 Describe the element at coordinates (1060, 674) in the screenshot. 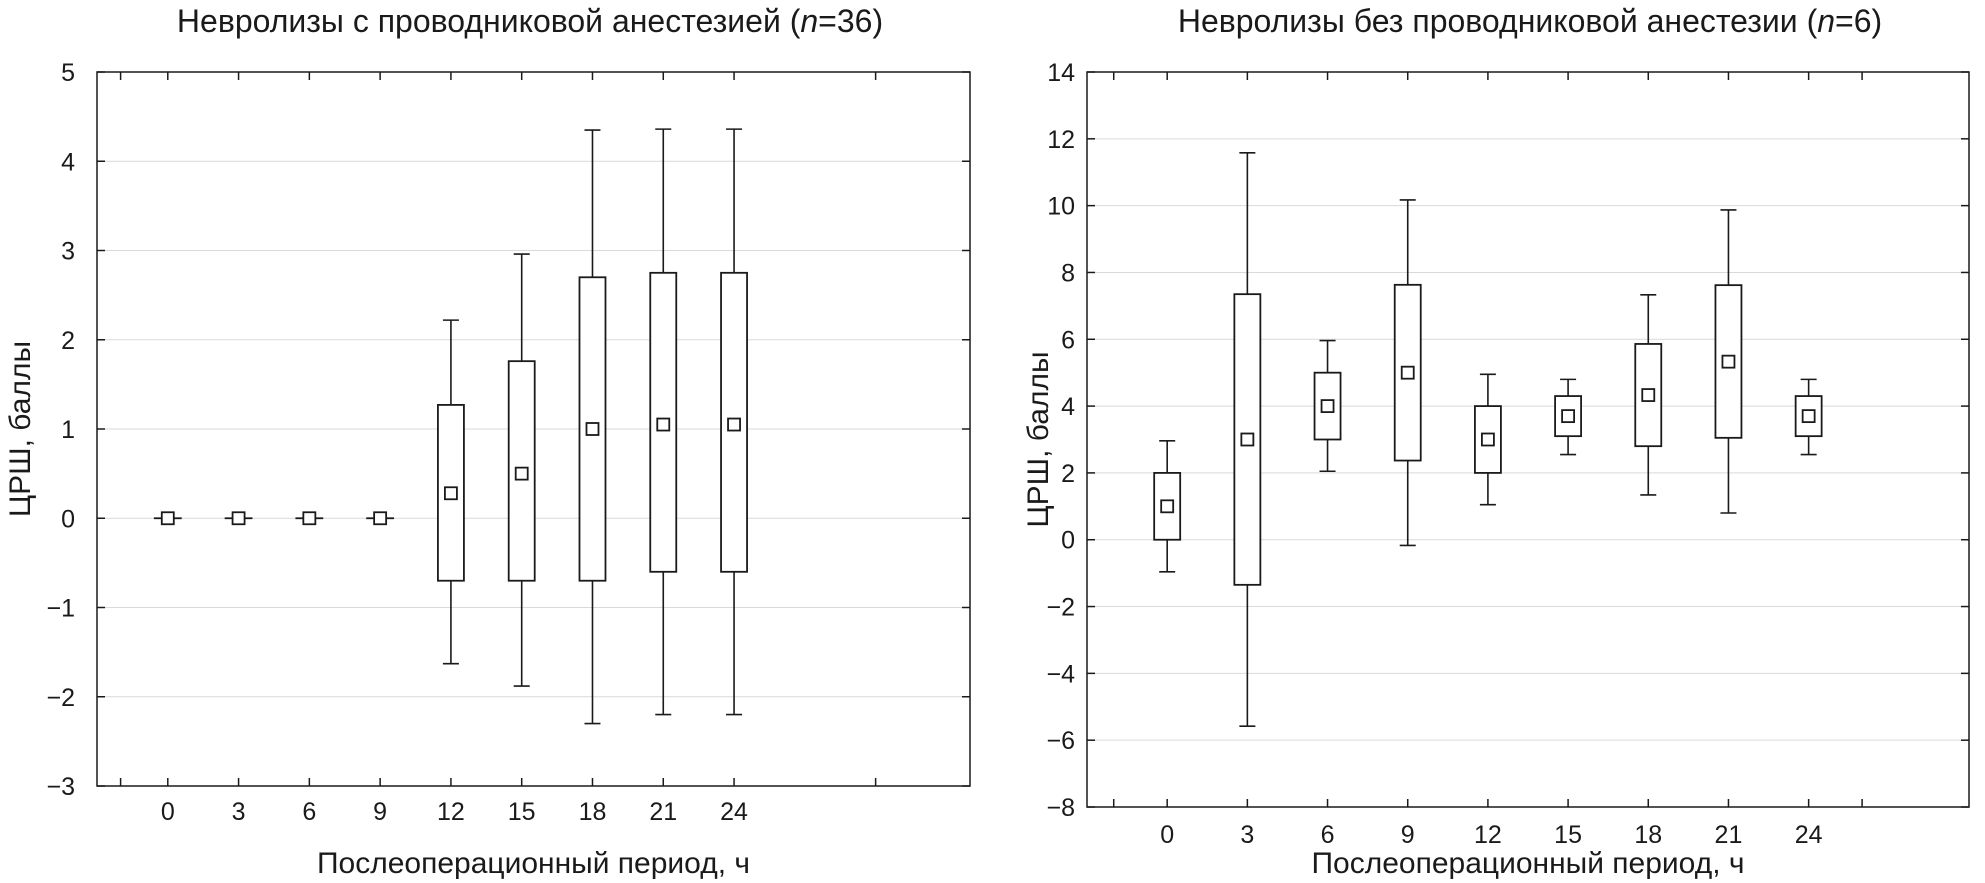

I see `right-y-tick-label: −4` at that location.